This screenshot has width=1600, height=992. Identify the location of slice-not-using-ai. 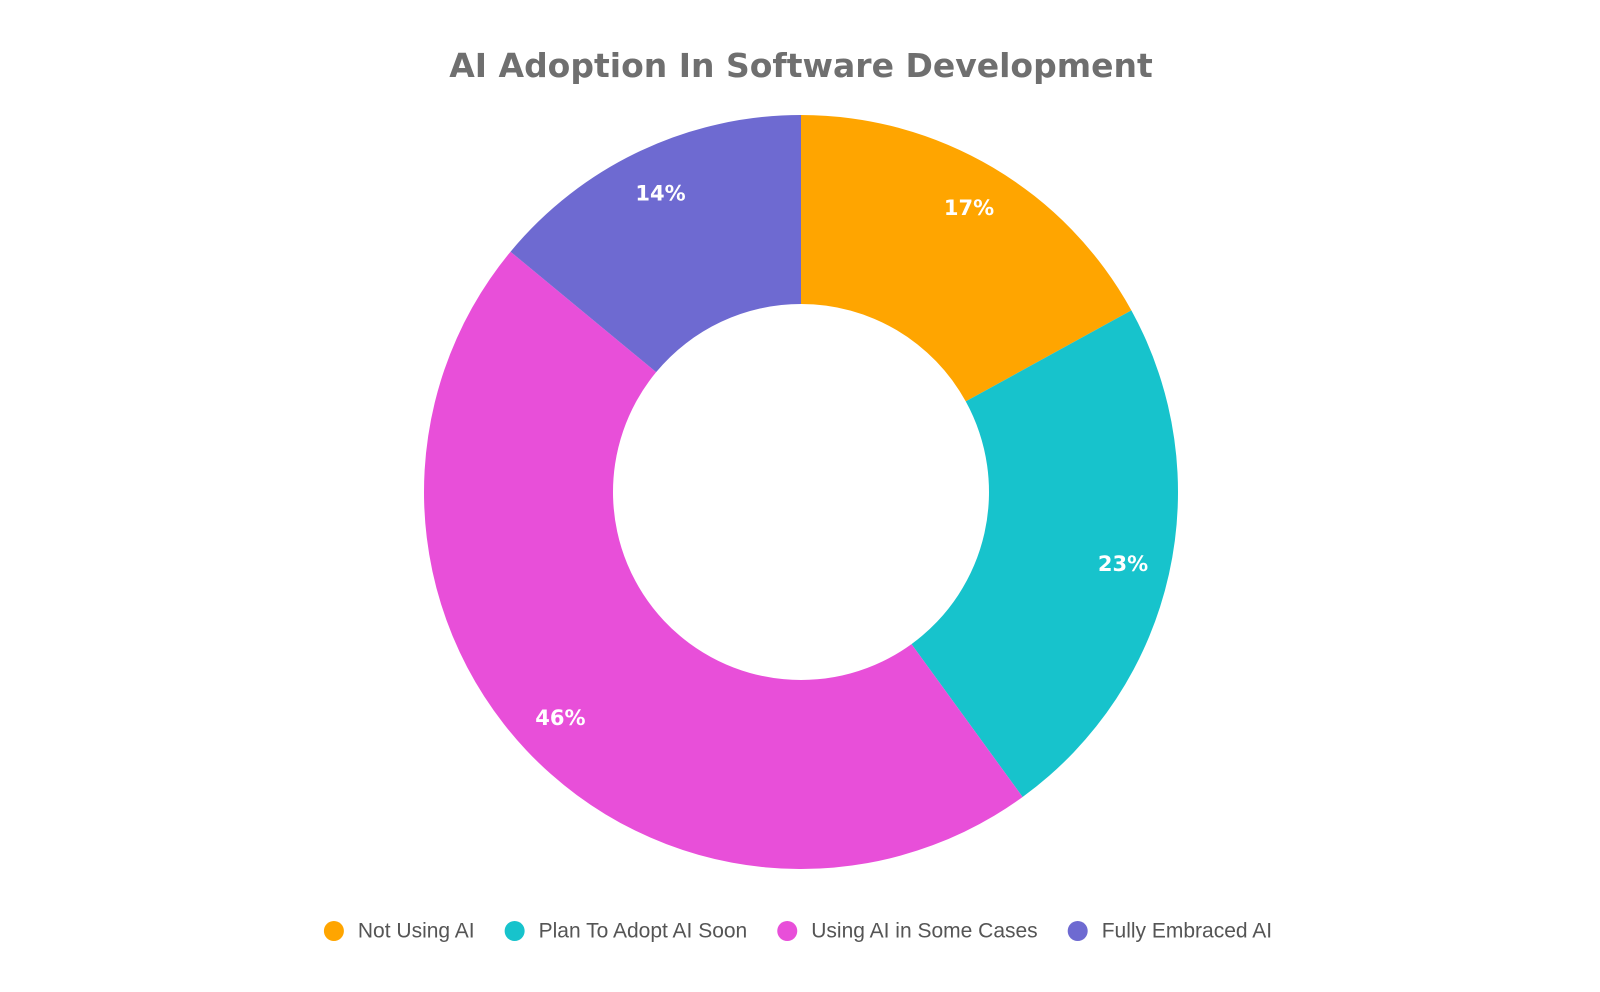
(966, 258).